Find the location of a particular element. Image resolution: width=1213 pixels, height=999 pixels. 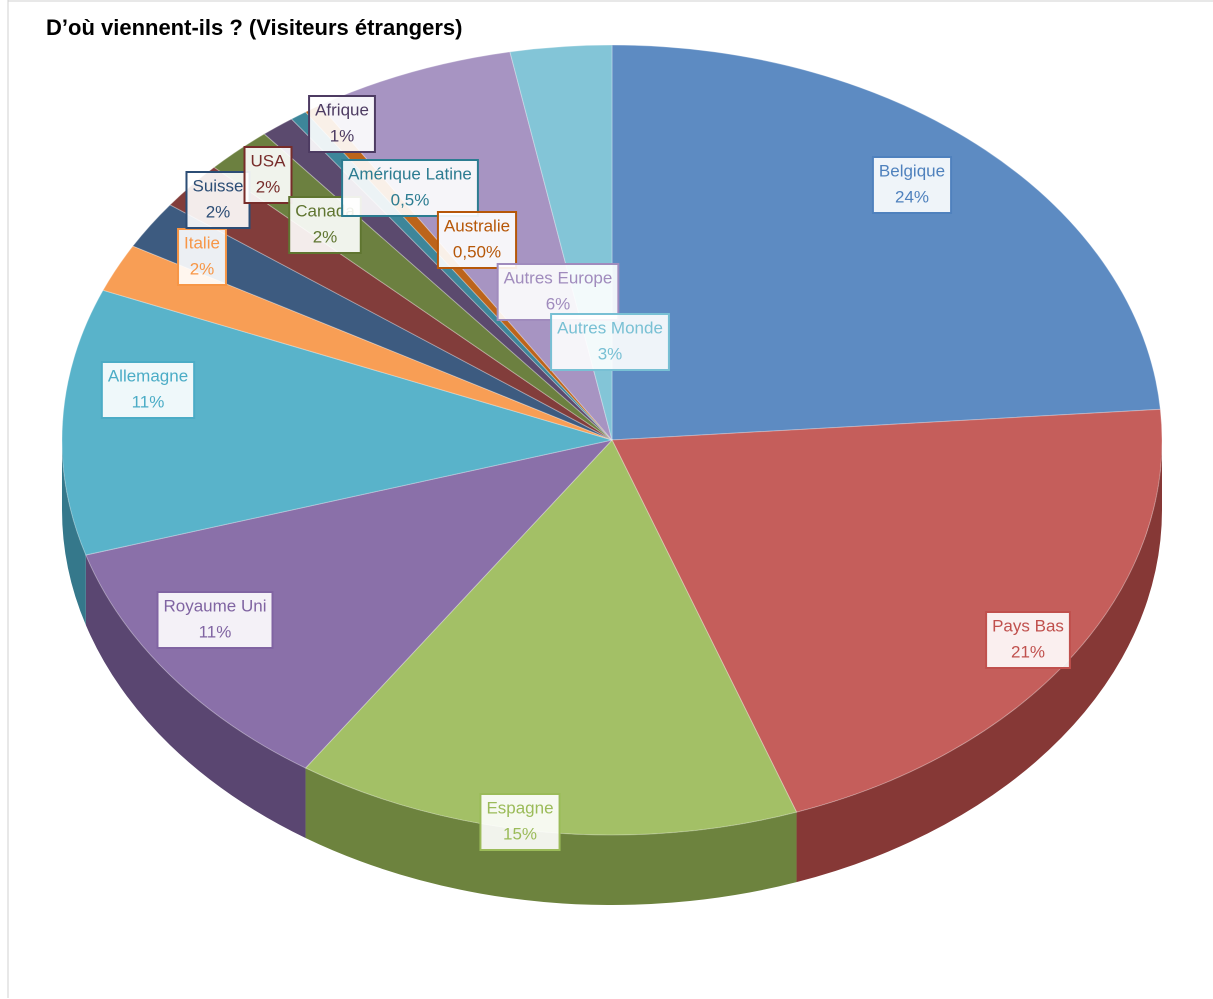

data-label: Espagne 15% is located at coordinates (520, 822).